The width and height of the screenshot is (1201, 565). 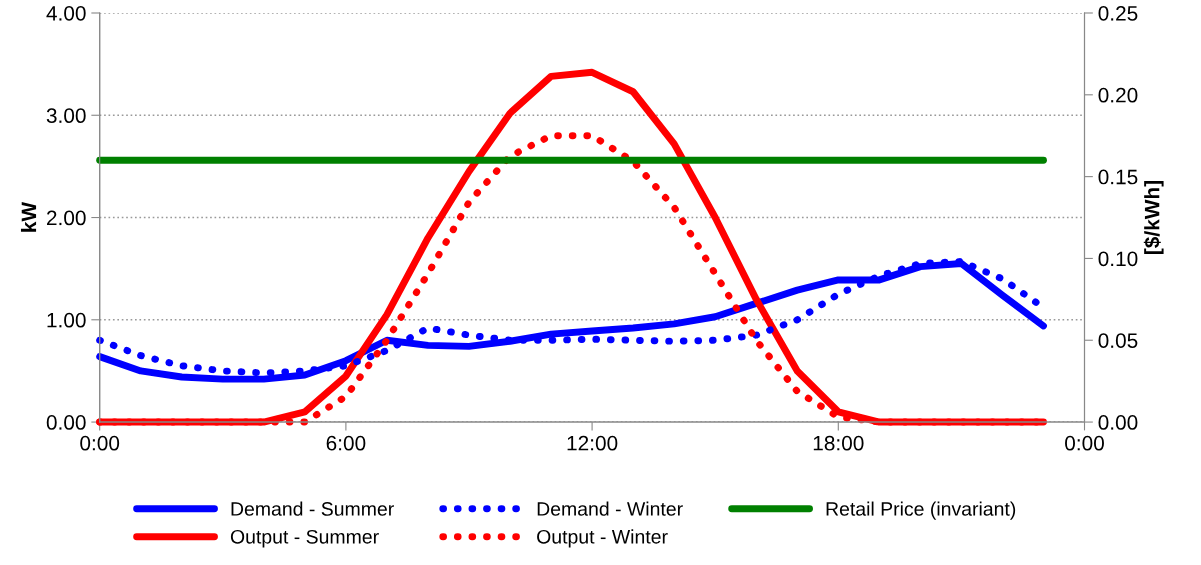 What do you see at coordinates (66, 320) in the screenshot?
I see `y-tick-label: 1.00` at bounding box center [66, 320].